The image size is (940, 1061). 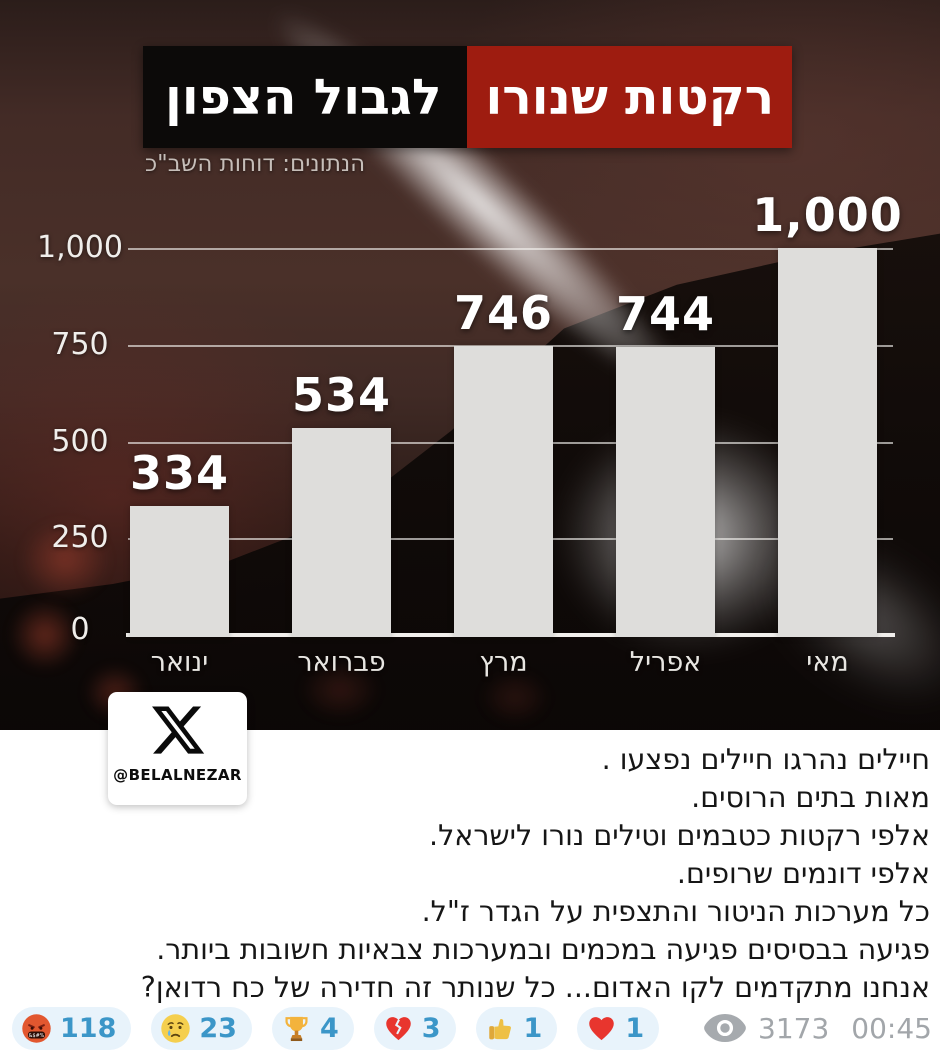 I want to click on post-footer: &$#% 118 23 4 3 1 1 3173 00:45, so click(x=472, y=1028).